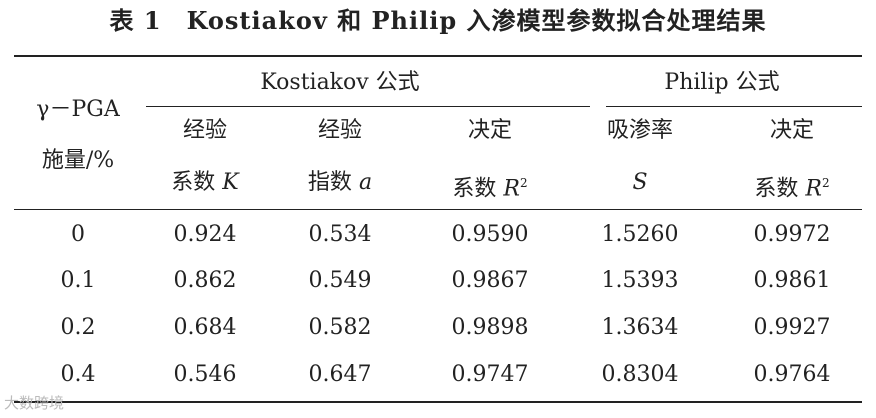 This screenshot has height=418, width=876. What do you see at coordinates (640, 130) in the screenshot?
I see `column-header: 吸渗率` at bounding box center [640, 130].